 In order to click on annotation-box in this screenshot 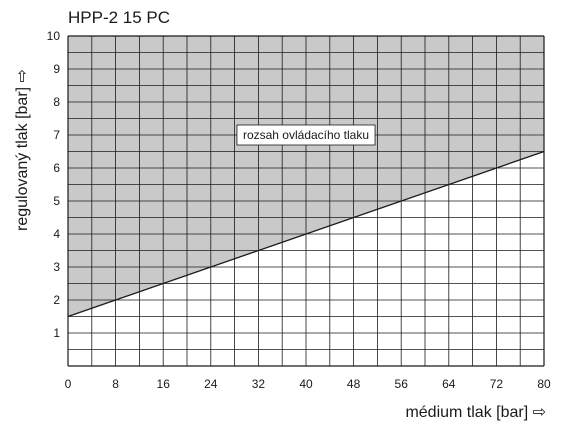, I will do `click(306, 135)`.